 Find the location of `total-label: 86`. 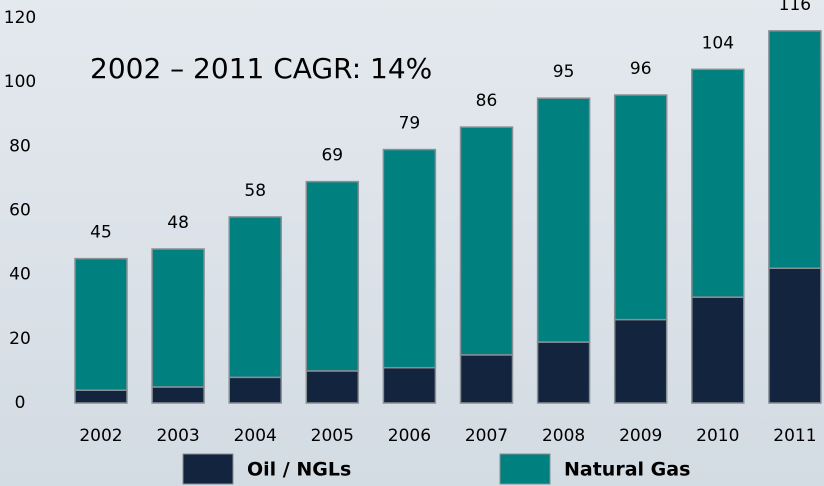

total-label: 86 is located at coordinates (487, 101).